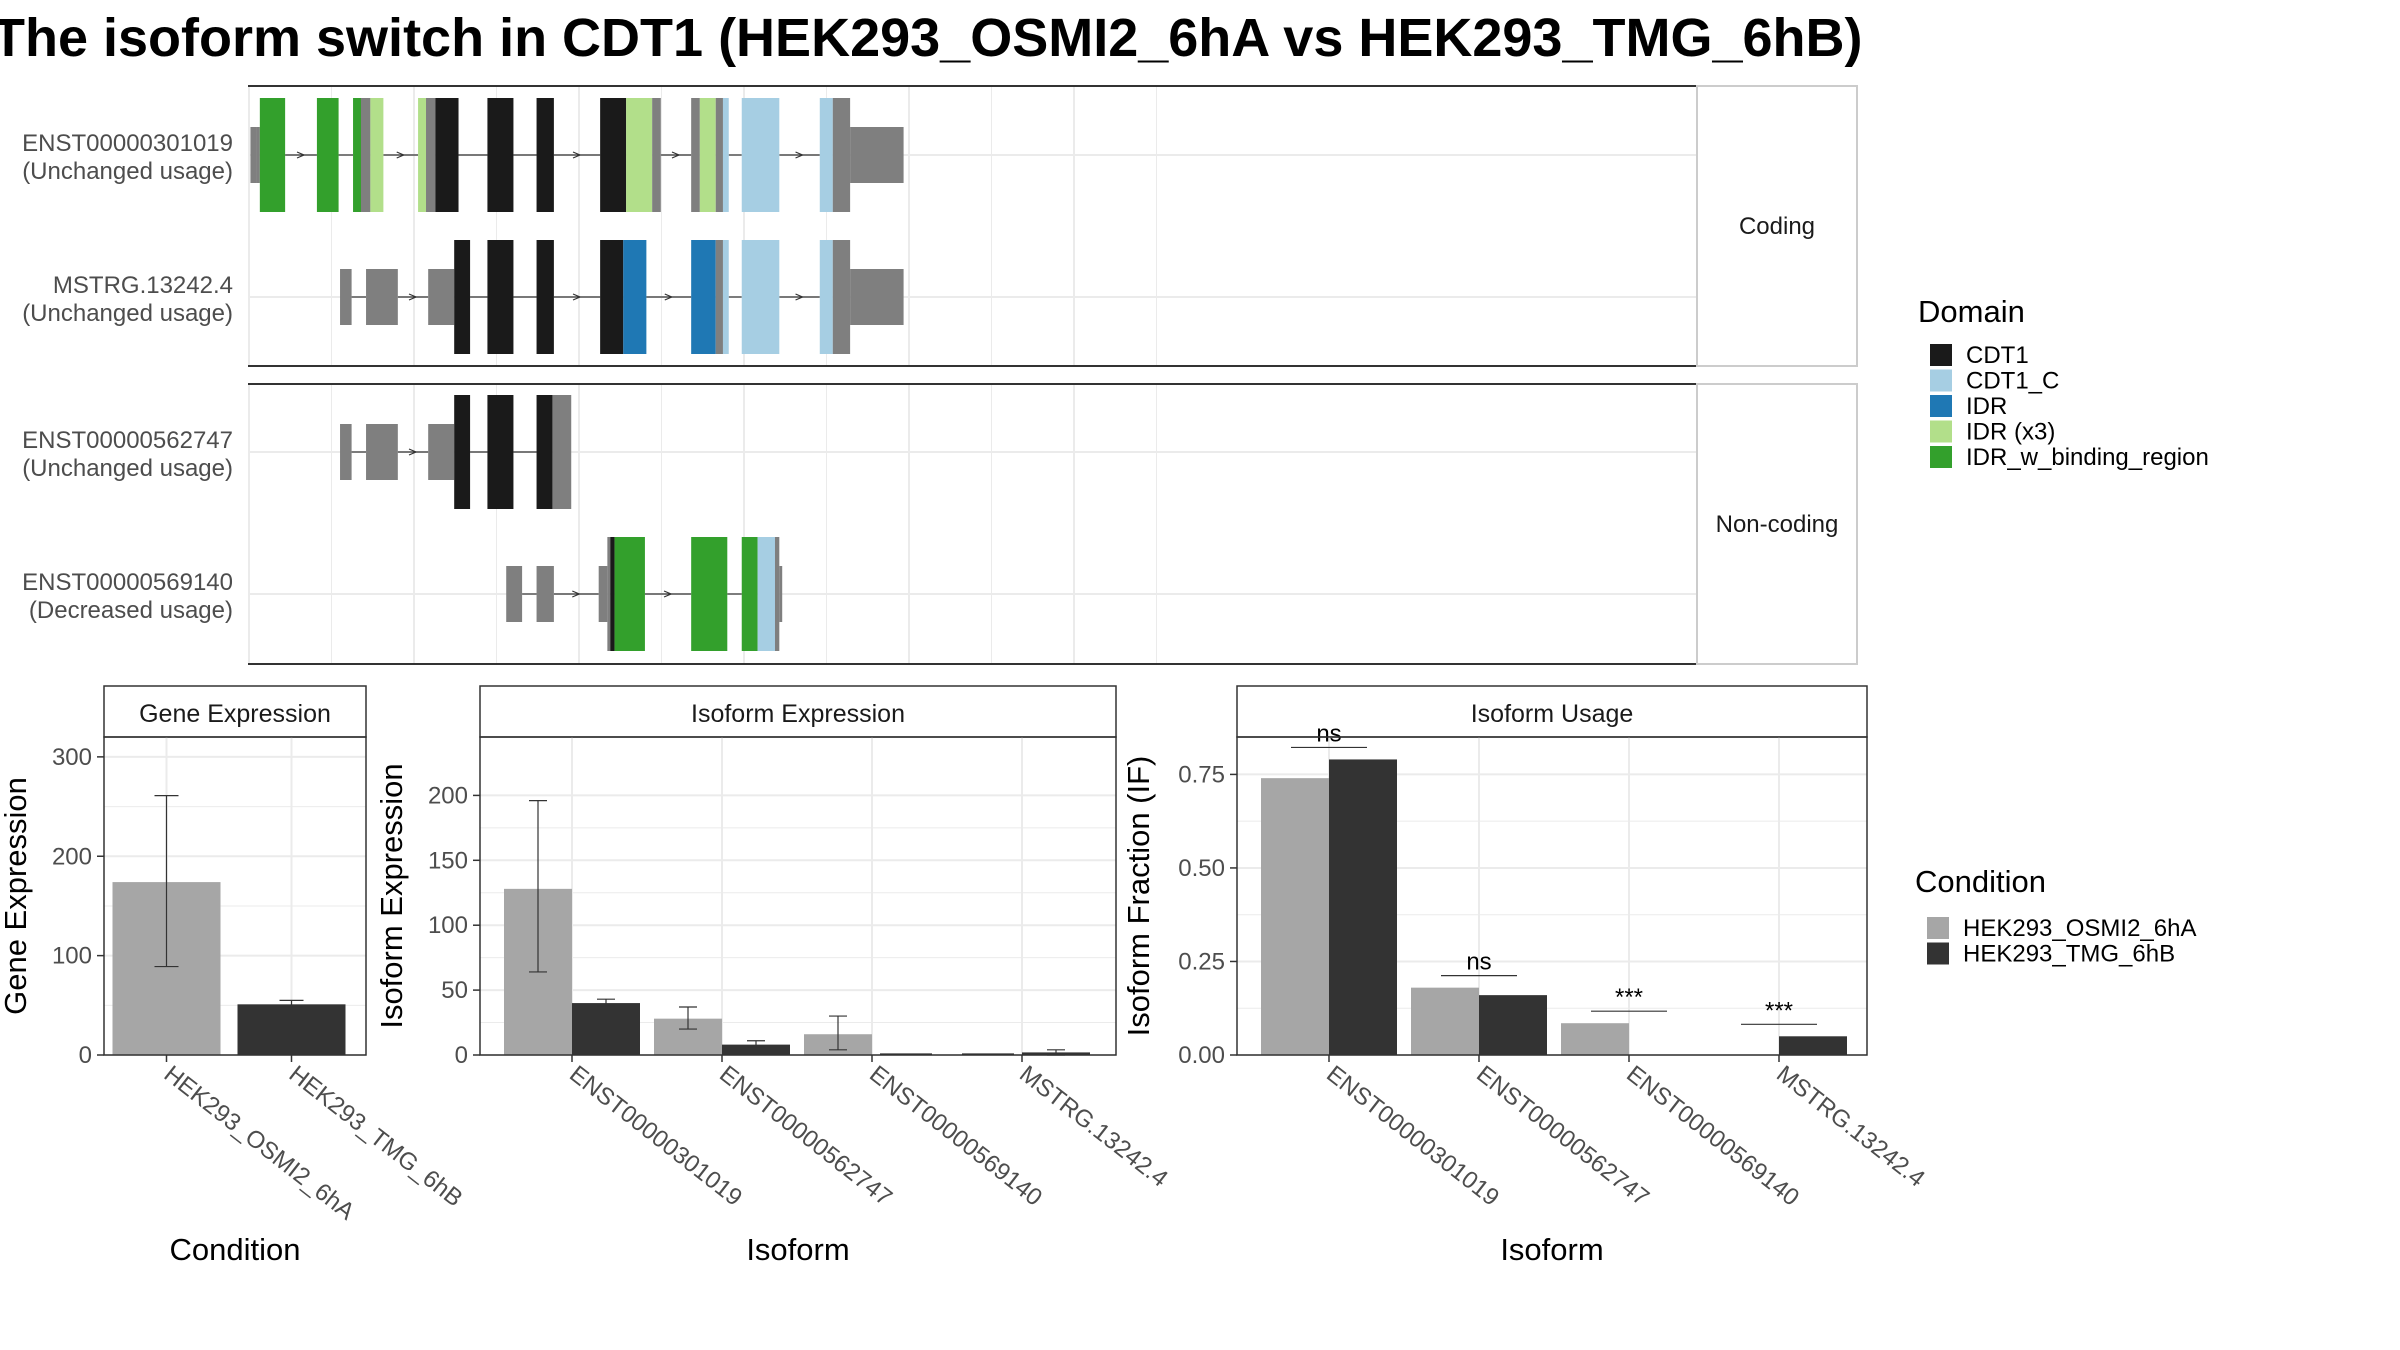 The image size is (2400, 1350). I want to click on legend-swatch-cdt1-c, so click(1941, 380).